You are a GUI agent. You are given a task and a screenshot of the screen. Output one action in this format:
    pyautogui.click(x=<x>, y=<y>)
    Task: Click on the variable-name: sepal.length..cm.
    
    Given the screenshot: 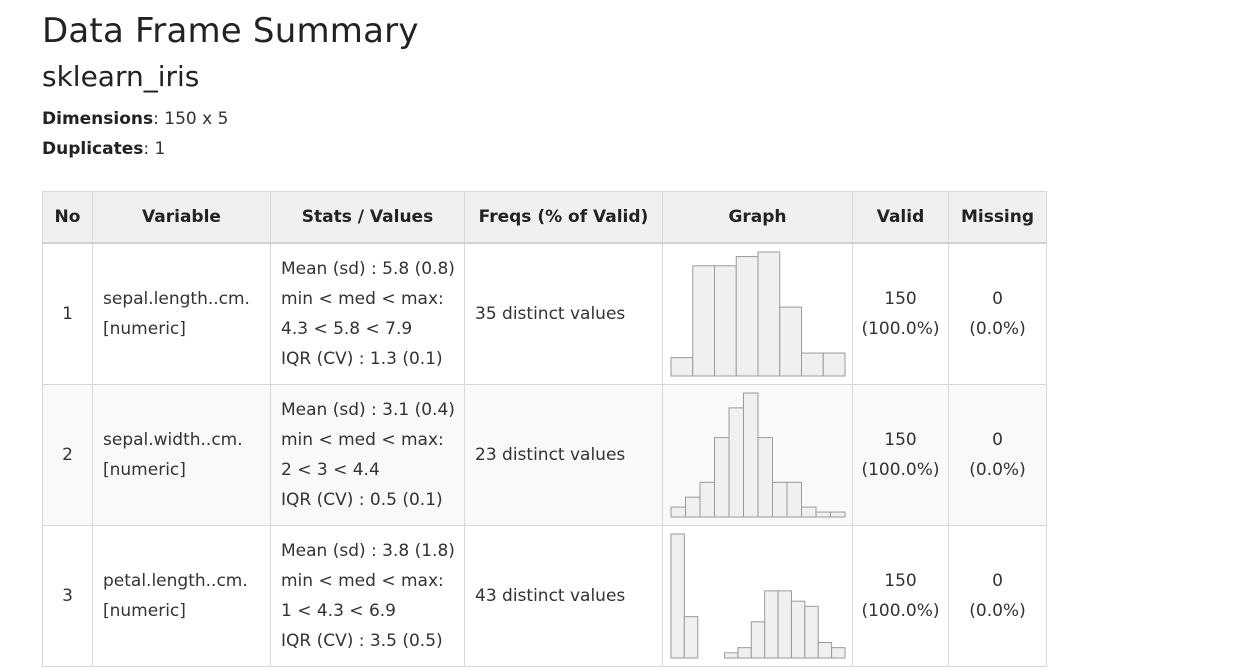 What is the action you would take?
    pyautogui.click(x=176, y=299)
    